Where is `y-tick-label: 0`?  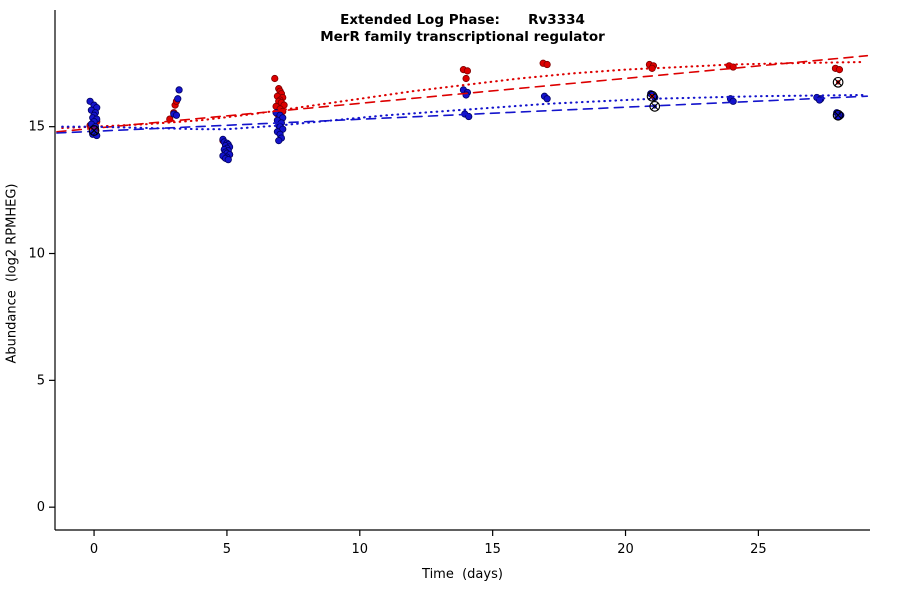 y-tick-label: 0 is located at coordinates (41, 507).